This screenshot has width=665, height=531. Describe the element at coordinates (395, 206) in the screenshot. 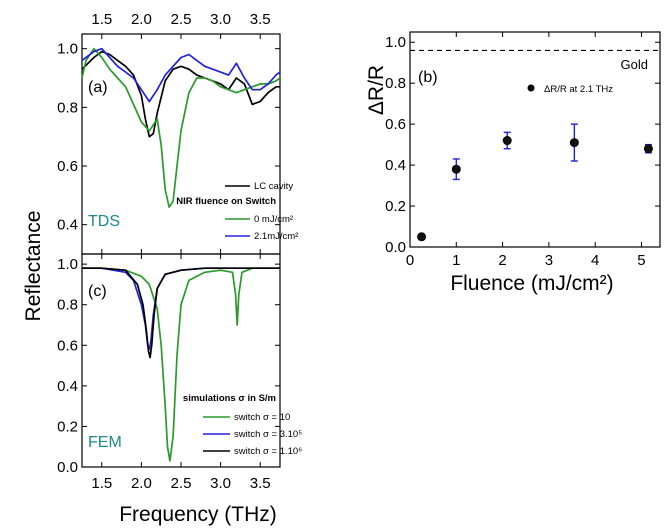

I see `panel-b-ytick-label: 0.2` at that location.